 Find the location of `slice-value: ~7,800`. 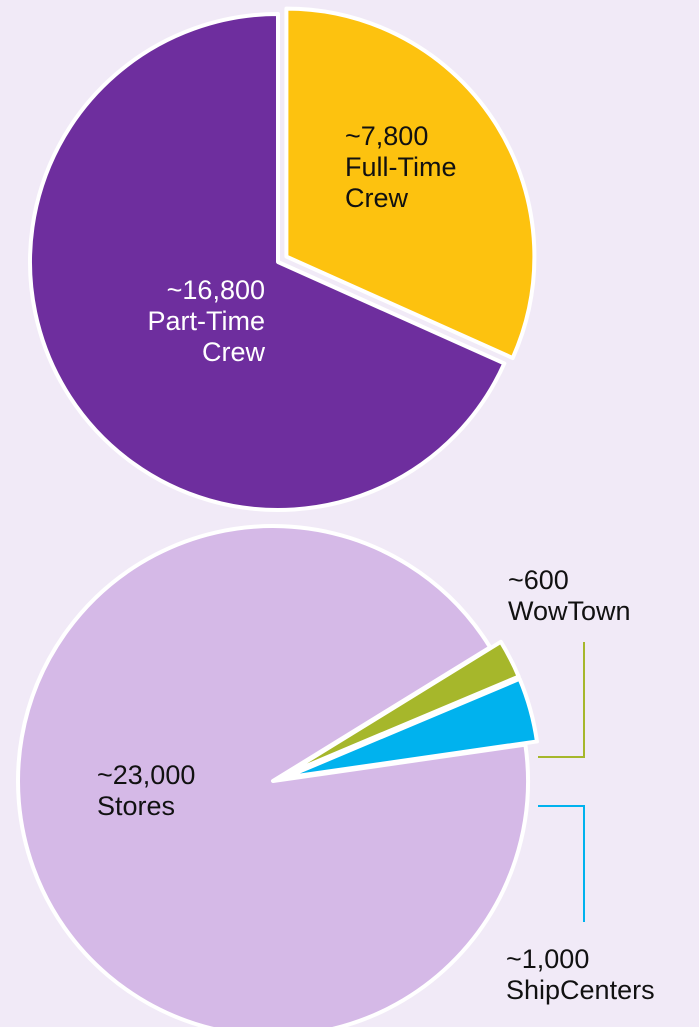

slice-value: ~7,800 is located at coordinates (386, 136).